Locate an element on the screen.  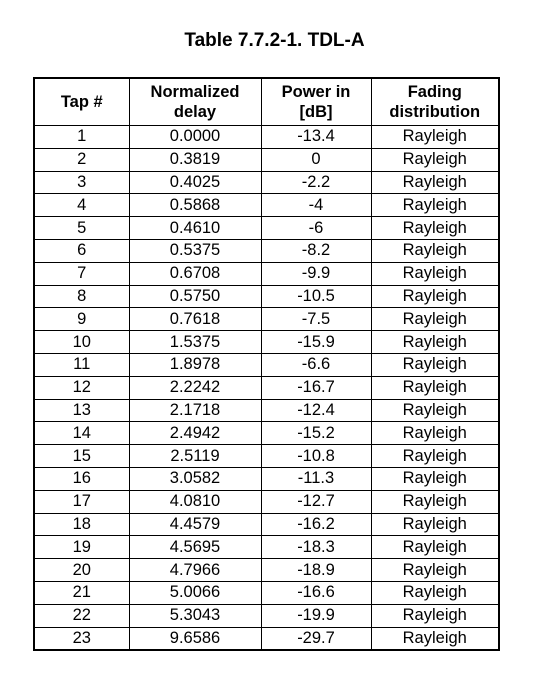
table-caption: Table 7.7.2-1. TDL-A is located at coordinates (274, 40).